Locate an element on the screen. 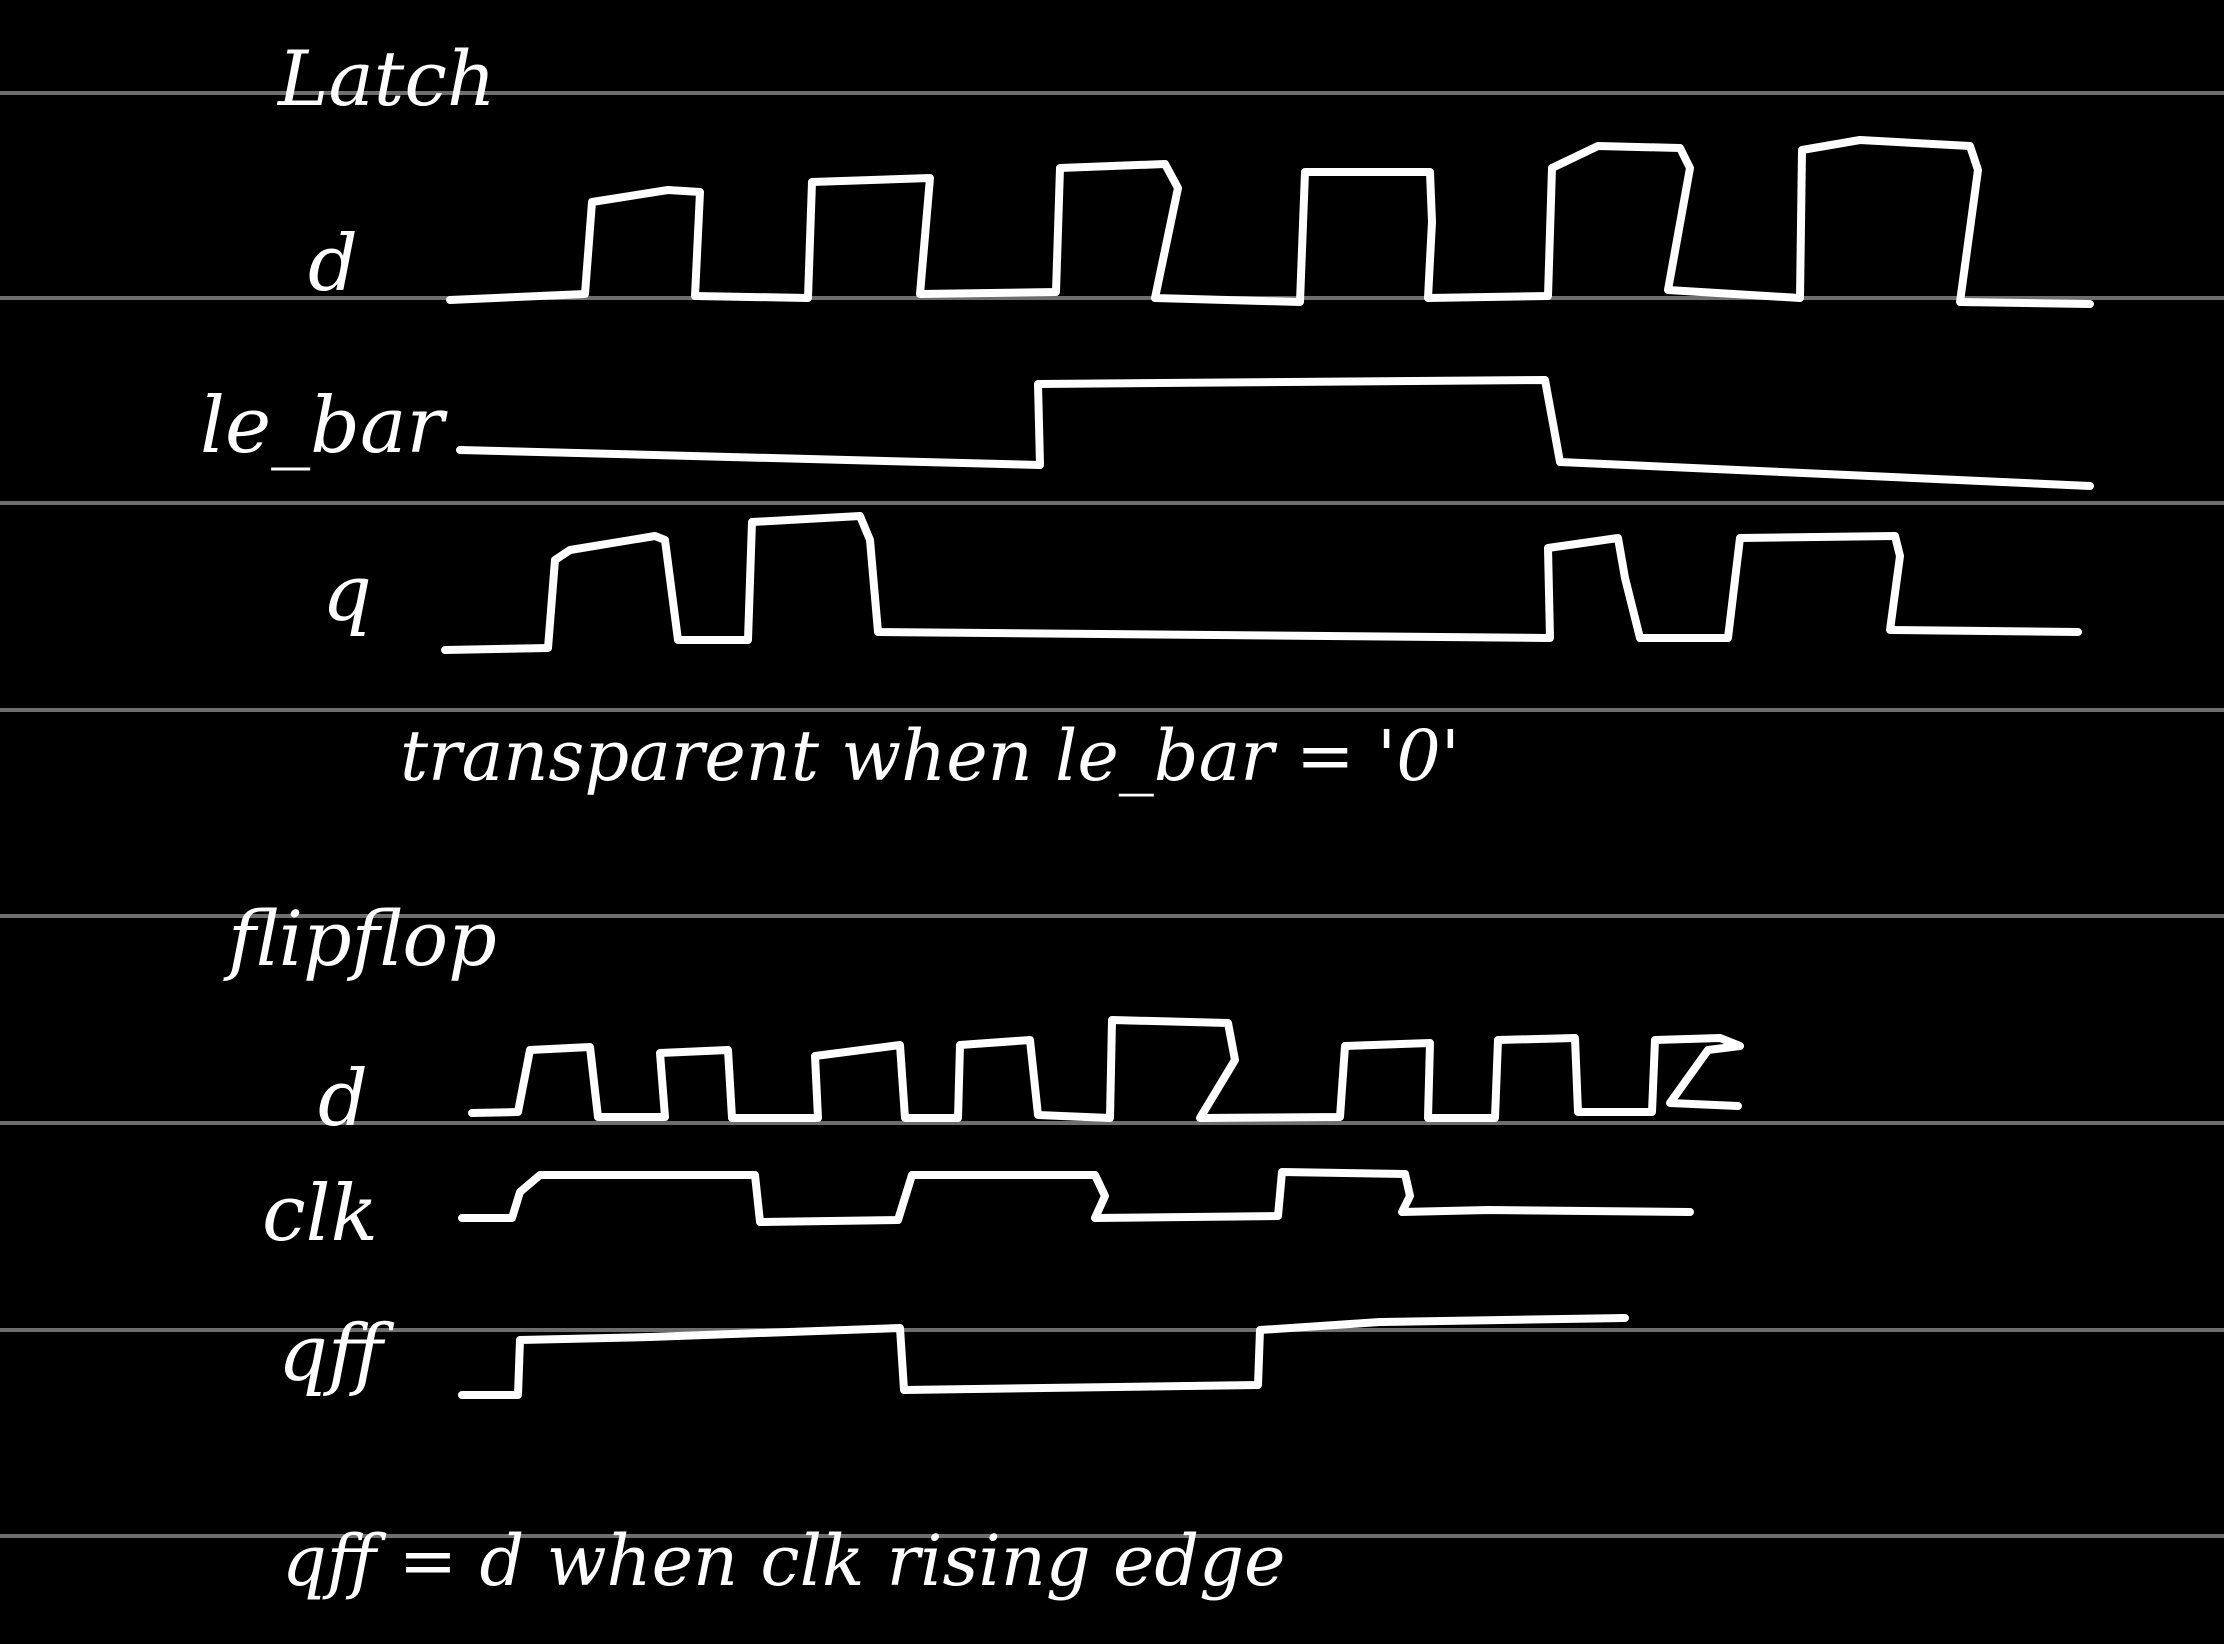 The height and width of the screenshot is (1644, 2224). latch-d-waveform is located at coordinates (1270, 222).